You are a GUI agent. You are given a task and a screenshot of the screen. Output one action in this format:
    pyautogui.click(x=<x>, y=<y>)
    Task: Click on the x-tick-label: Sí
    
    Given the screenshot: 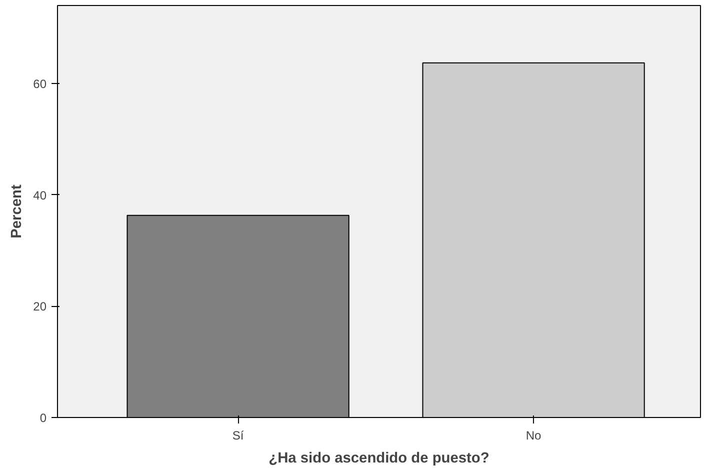 What is the action you would take?
    pyautogui.click(x=238, y=435)
    